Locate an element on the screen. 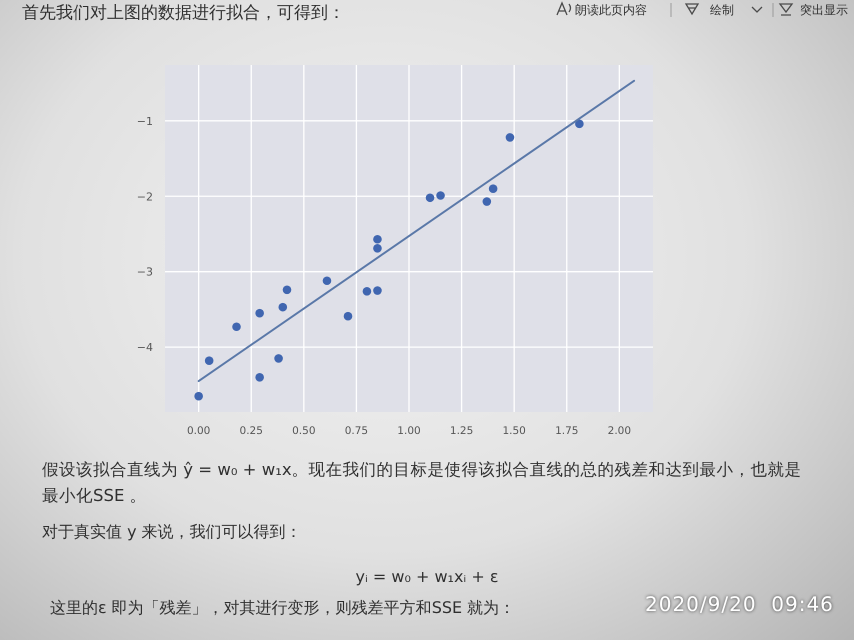 The image size is (854, 640). y-tick-label: −4 is located at coordinates (144, 347).